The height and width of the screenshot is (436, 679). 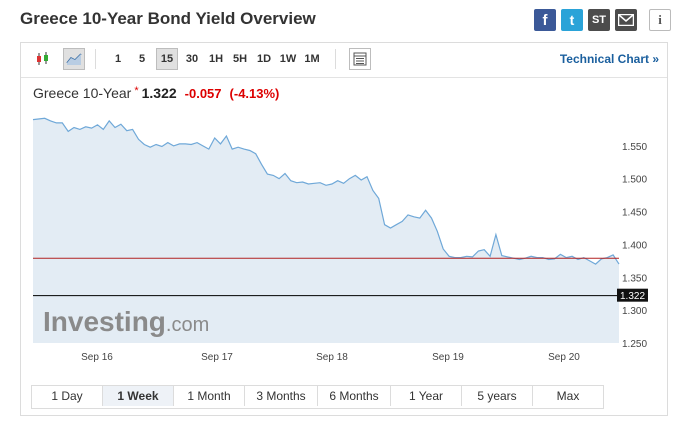 I want to click on interval-5h: 5H, so click(x=240, y=59).